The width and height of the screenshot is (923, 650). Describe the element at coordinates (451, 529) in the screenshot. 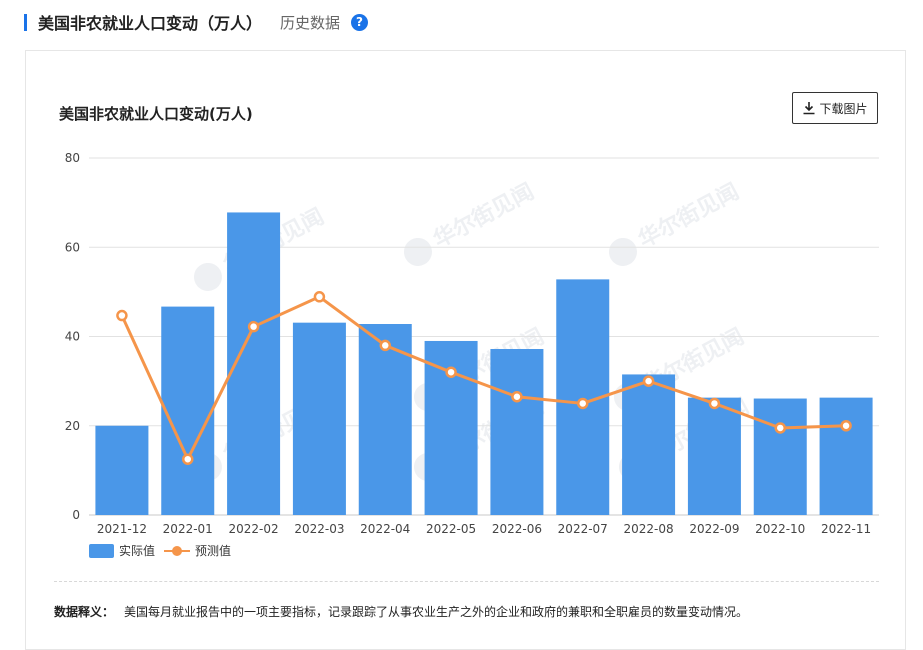

I see `x-tick-label: 2022-05` at that location.